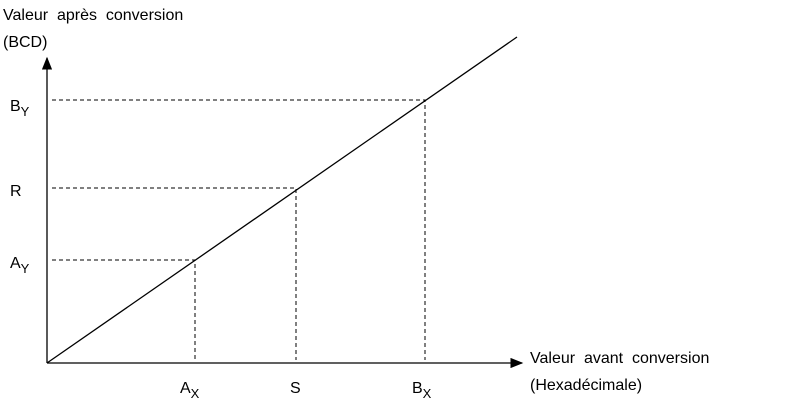 This screenshot has height=409, width=796. What do you see at coordinates (93, 15) in the screenshot?
I see `y-axis-title: Valeur après conversion` at bounding box center [93, 15].